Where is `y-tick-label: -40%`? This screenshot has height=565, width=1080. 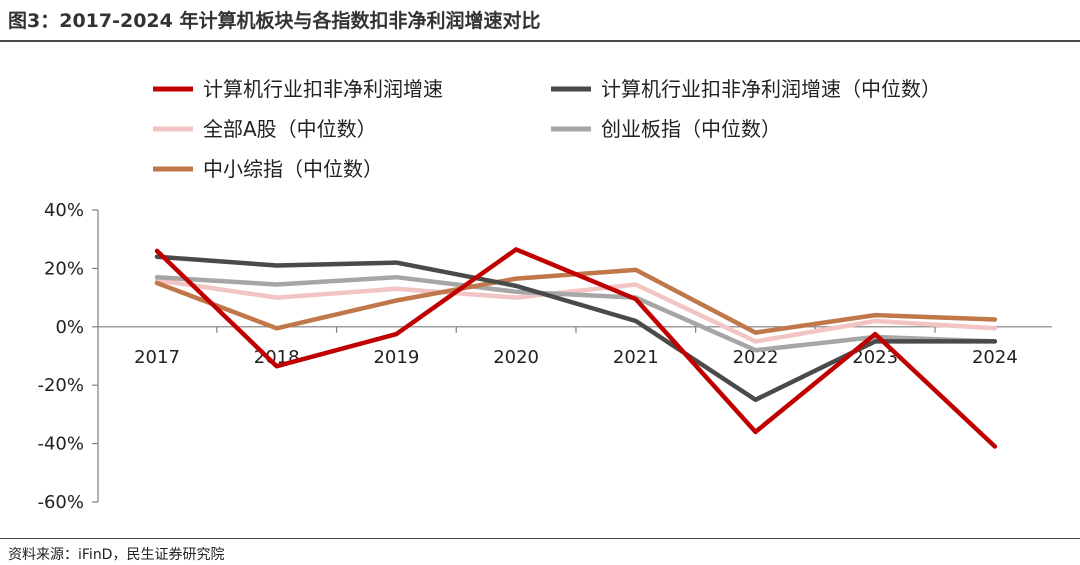
y-tick-label: -40% is located at coordinates (60, 444).